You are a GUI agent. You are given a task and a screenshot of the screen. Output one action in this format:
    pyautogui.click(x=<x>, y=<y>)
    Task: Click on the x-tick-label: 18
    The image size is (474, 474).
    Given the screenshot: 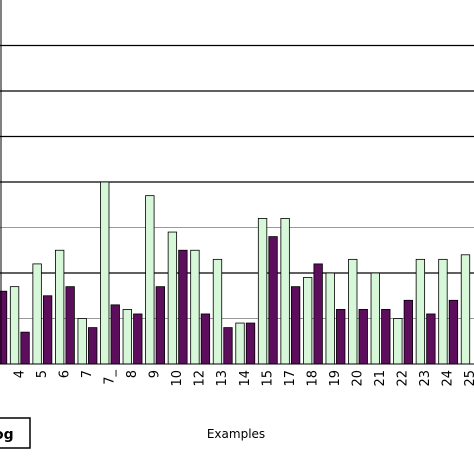 What is the action you would take?
    pyautogui.click(x=312, y=378)
    